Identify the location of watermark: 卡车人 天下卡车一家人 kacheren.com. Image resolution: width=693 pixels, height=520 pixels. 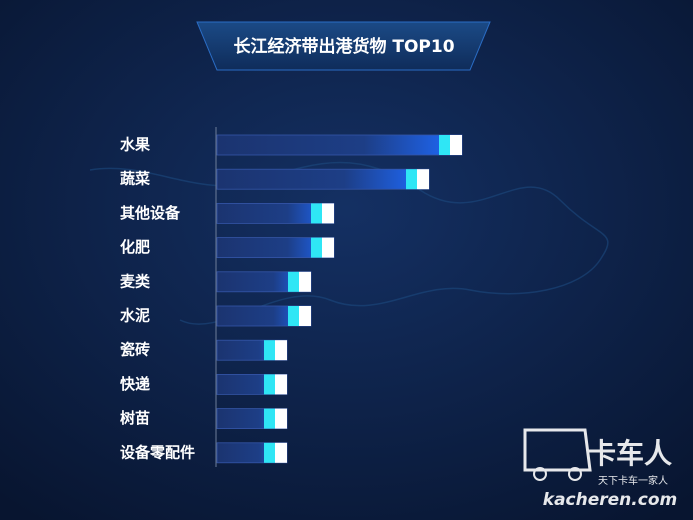
(600, 469).